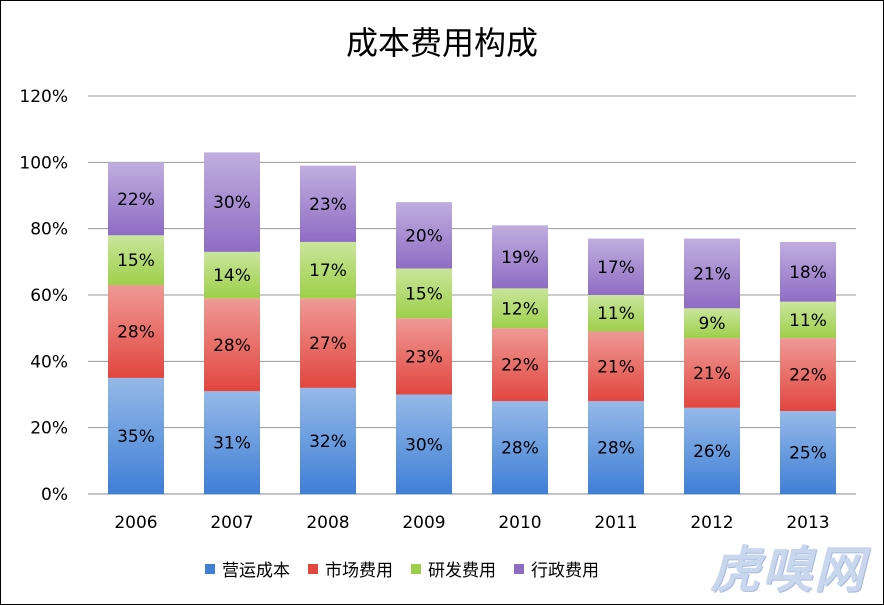 The width and height of the screenshot is (884, 605). Describe the element at coordinates (402, 568) in the screenshot. I see `legend: 营运成本 市场费用 研发费用 行政费用` at that location.